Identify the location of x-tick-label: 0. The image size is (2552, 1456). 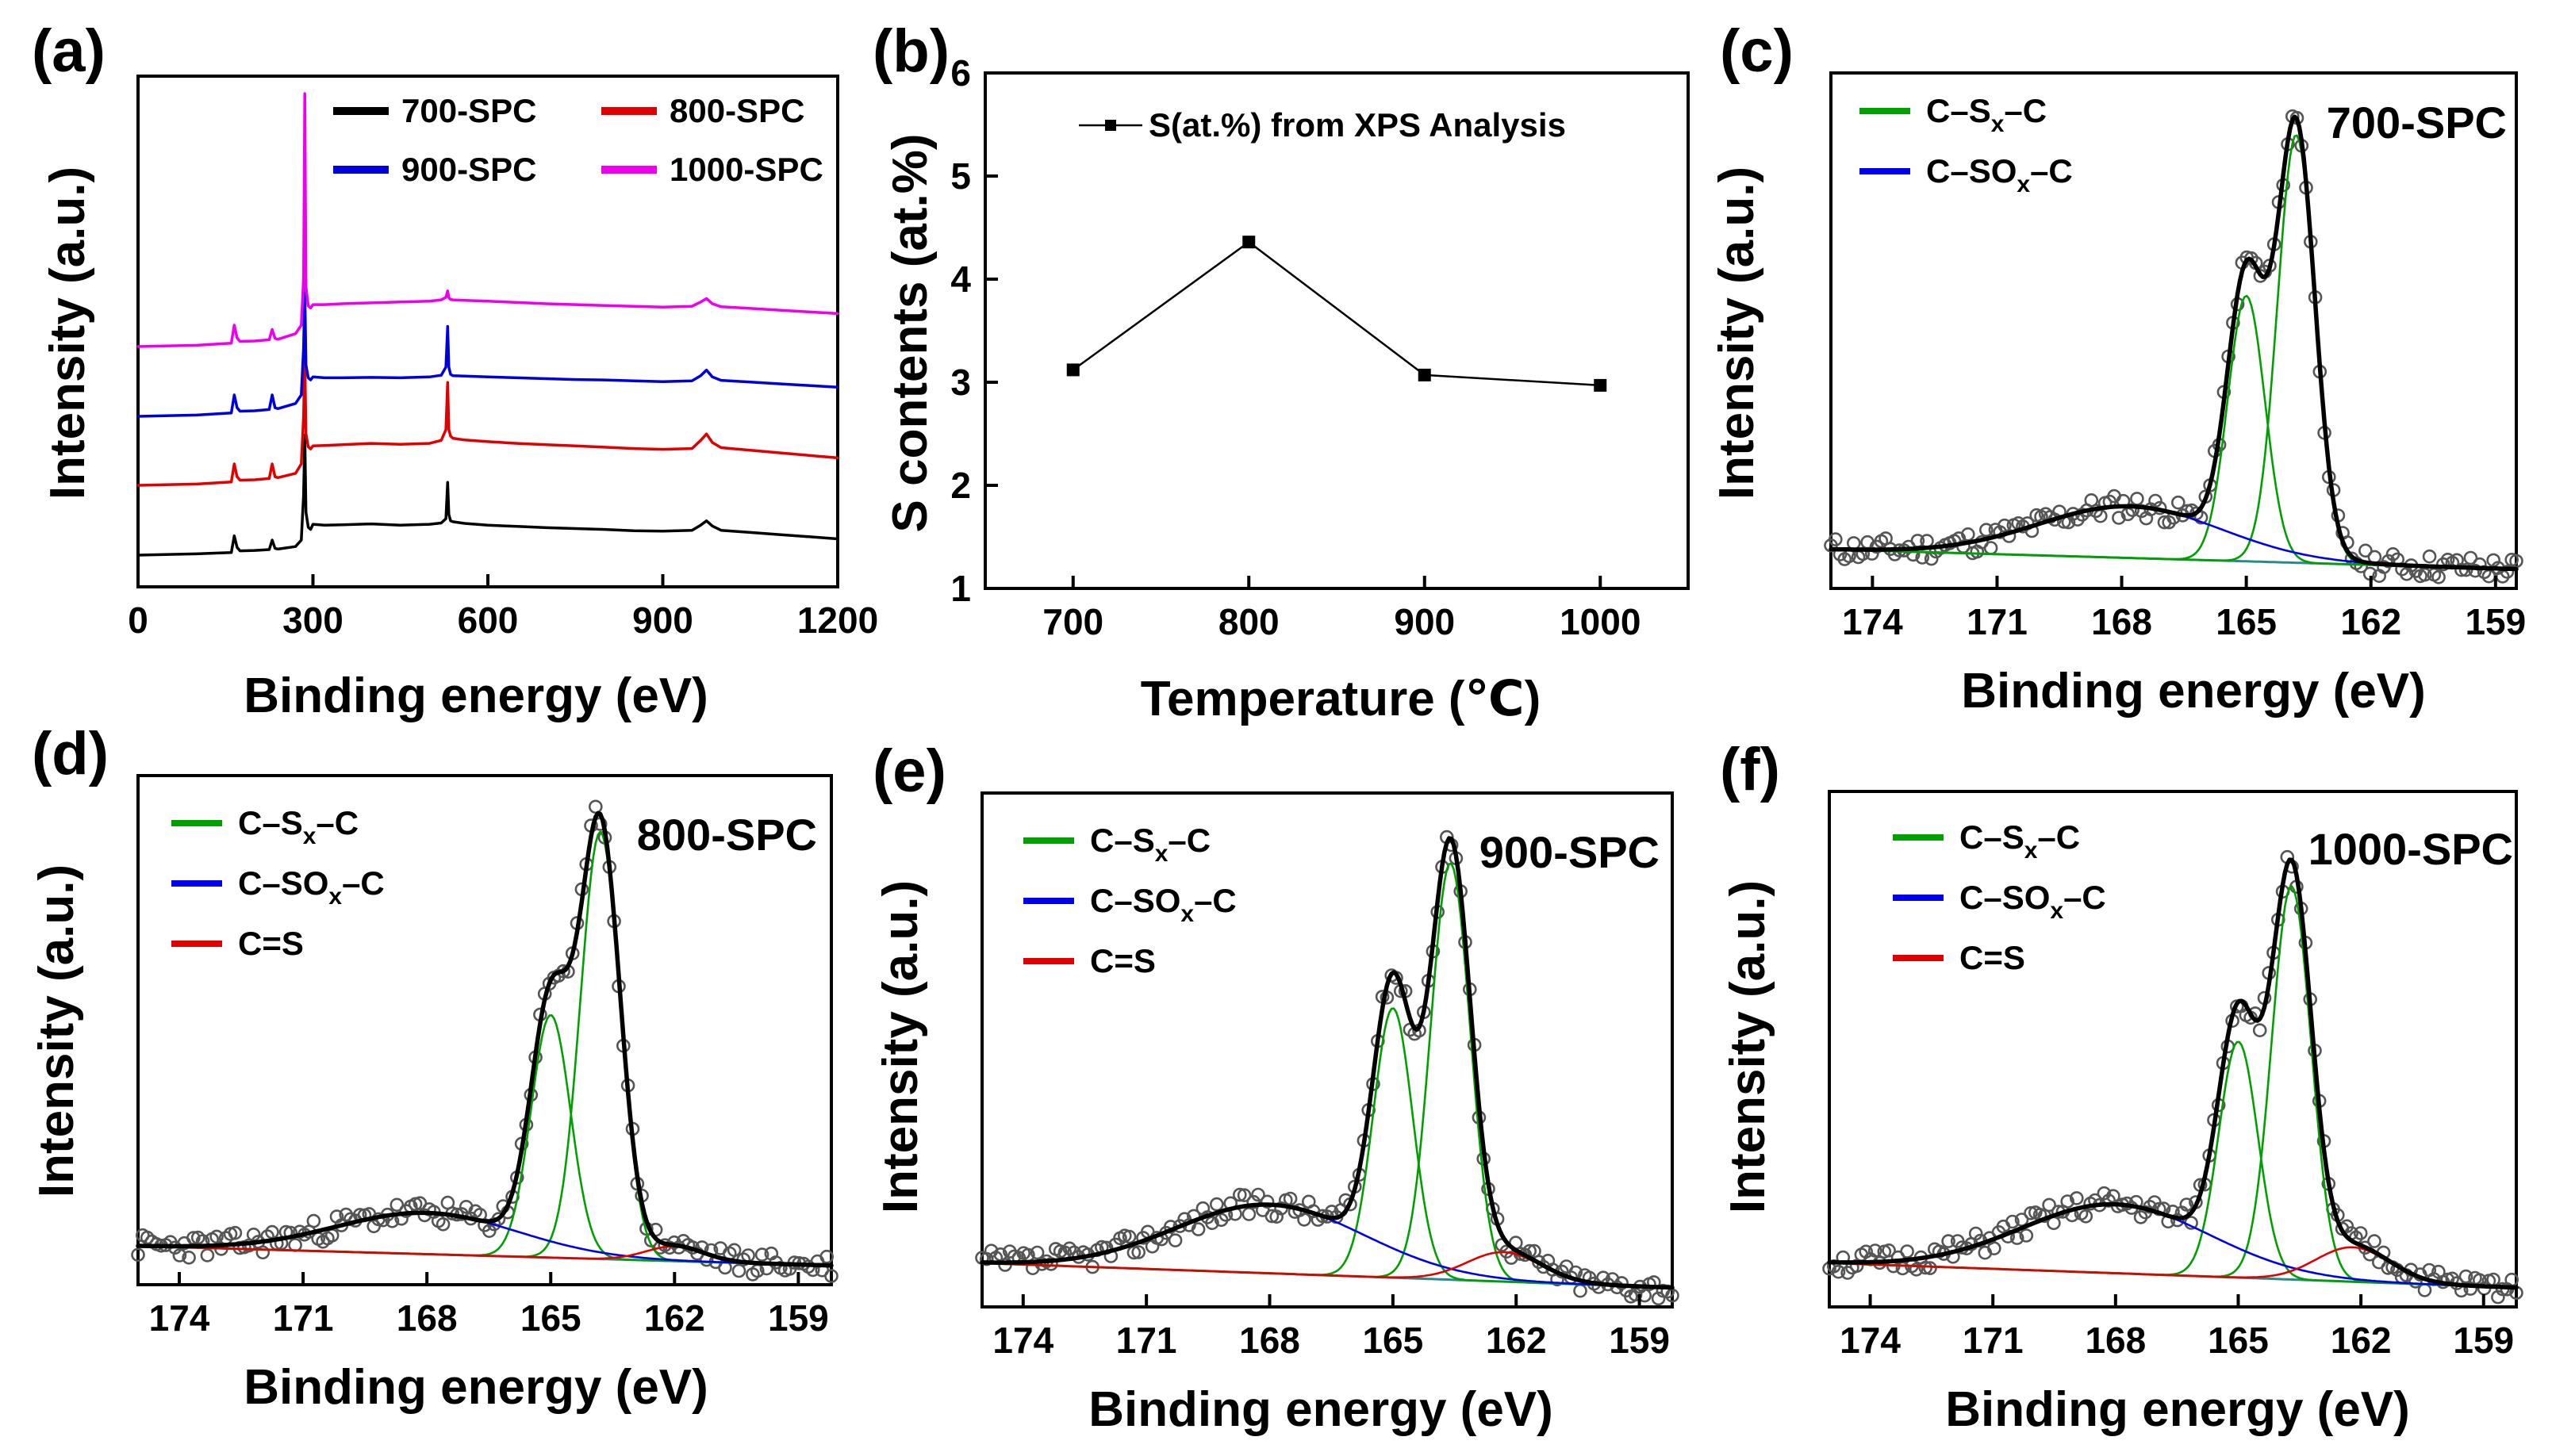
(138, 620).